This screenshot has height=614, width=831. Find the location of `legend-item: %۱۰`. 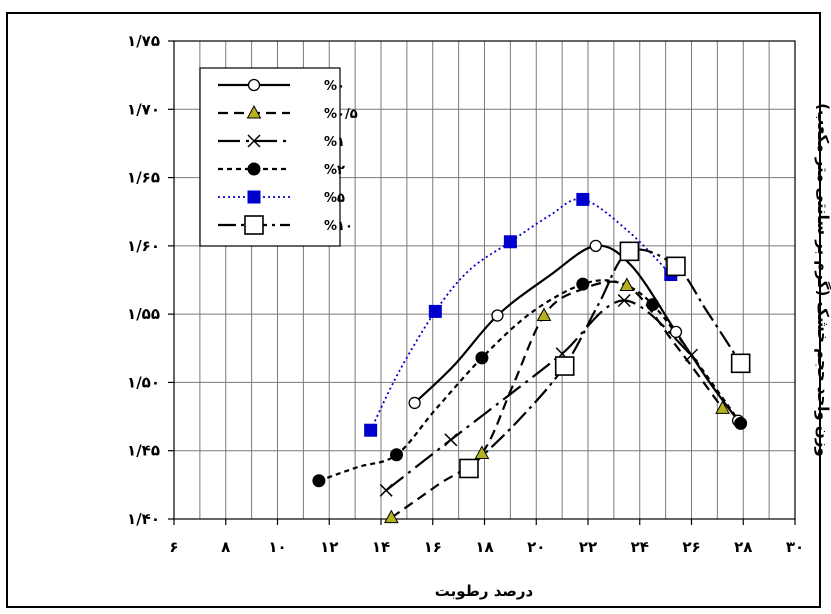

legend-item: %۱۰ is located at coordinates (285, 225).